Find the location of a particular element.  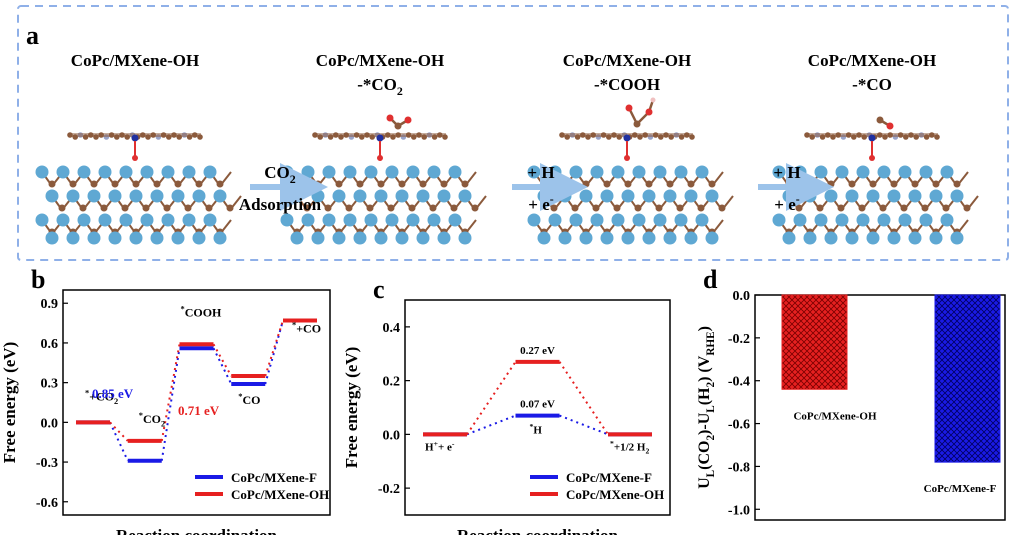

structure-2: CoPc/MXene-OH -*CO2 is located at coordinates (383, 148).